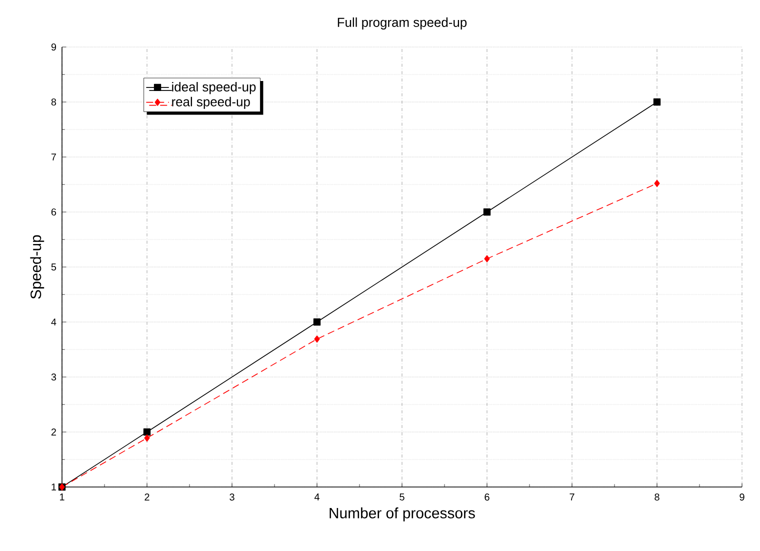  I want to click on y-axis-title: Speed-up, so click(37, 267).